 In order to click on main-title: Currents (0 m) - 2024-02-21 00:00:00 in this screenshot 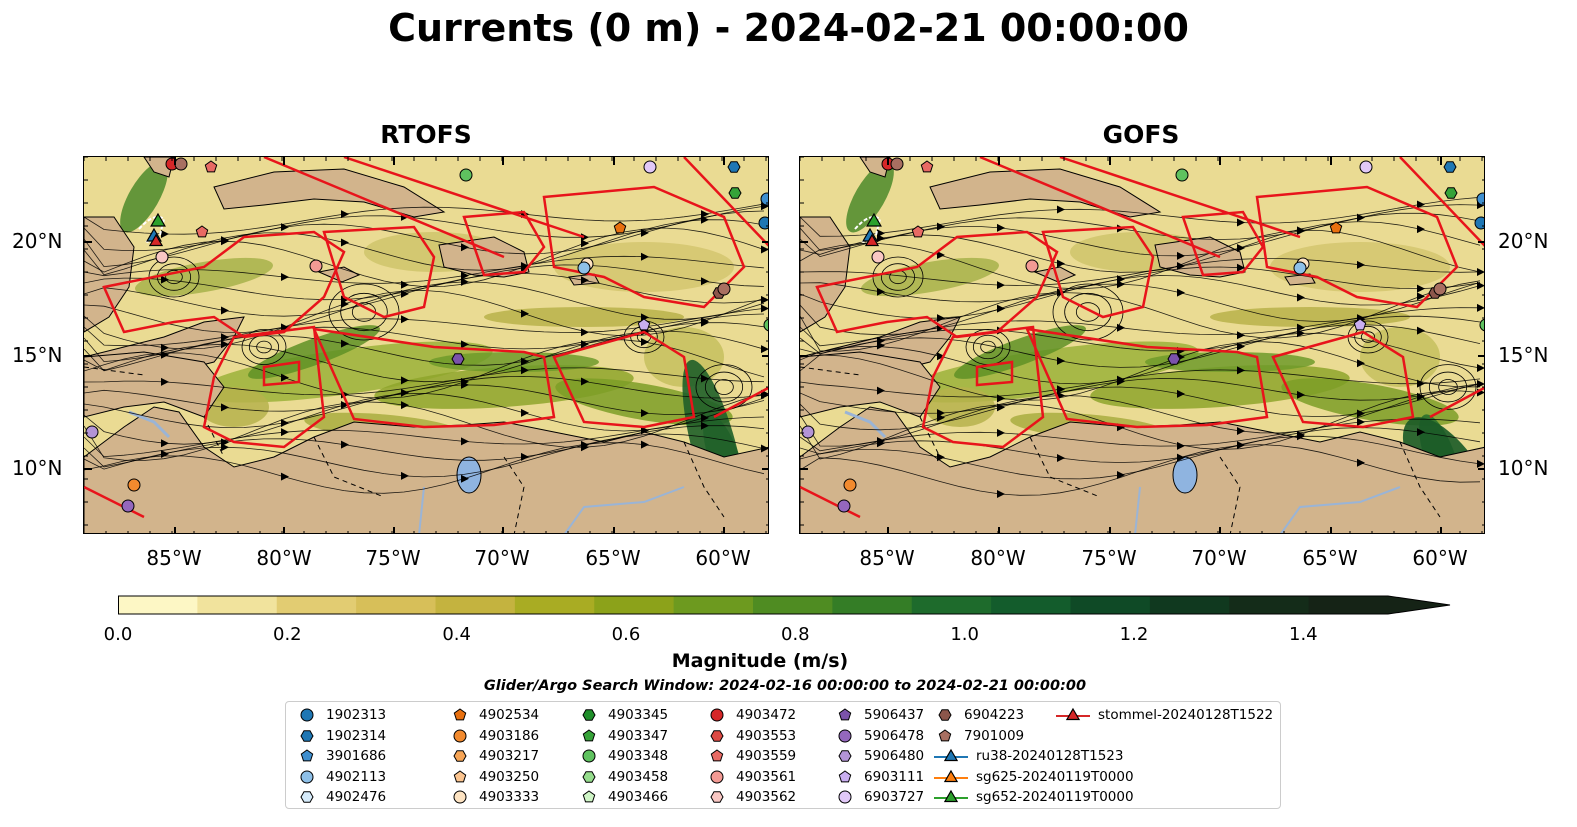, I will do `click(788, 28)`.